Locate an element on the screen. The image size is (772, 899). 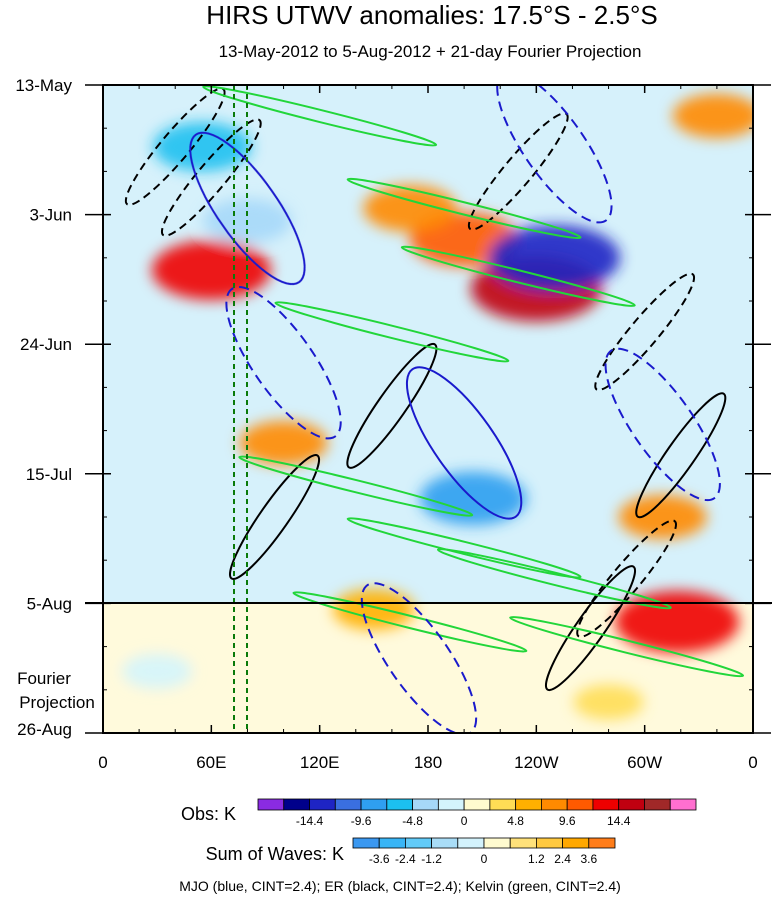
wavebar-tick-0: -3.6 is located at coordinates (379, 859).